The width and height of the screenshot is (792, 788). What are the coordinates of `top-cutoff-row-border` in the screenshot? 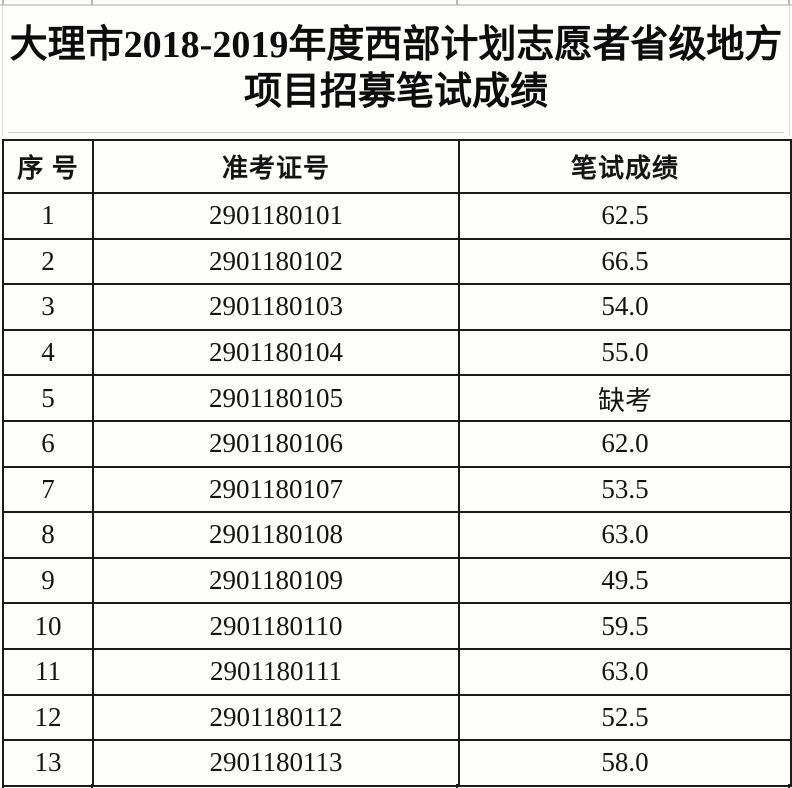 It's located at (396, 3).